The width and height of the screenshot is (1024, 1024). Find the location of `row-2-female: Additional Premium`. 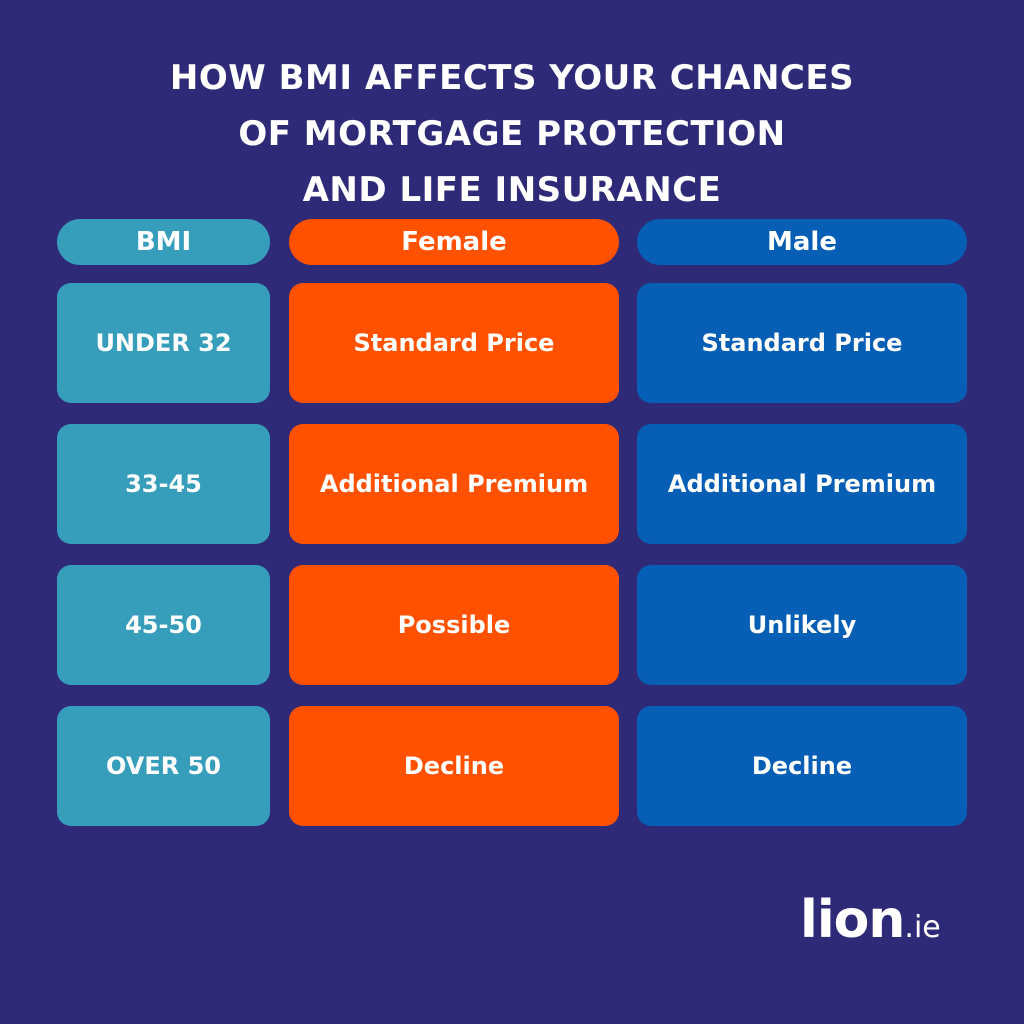

row-2-female: Additional Premium is located at coordinates (454, 484).